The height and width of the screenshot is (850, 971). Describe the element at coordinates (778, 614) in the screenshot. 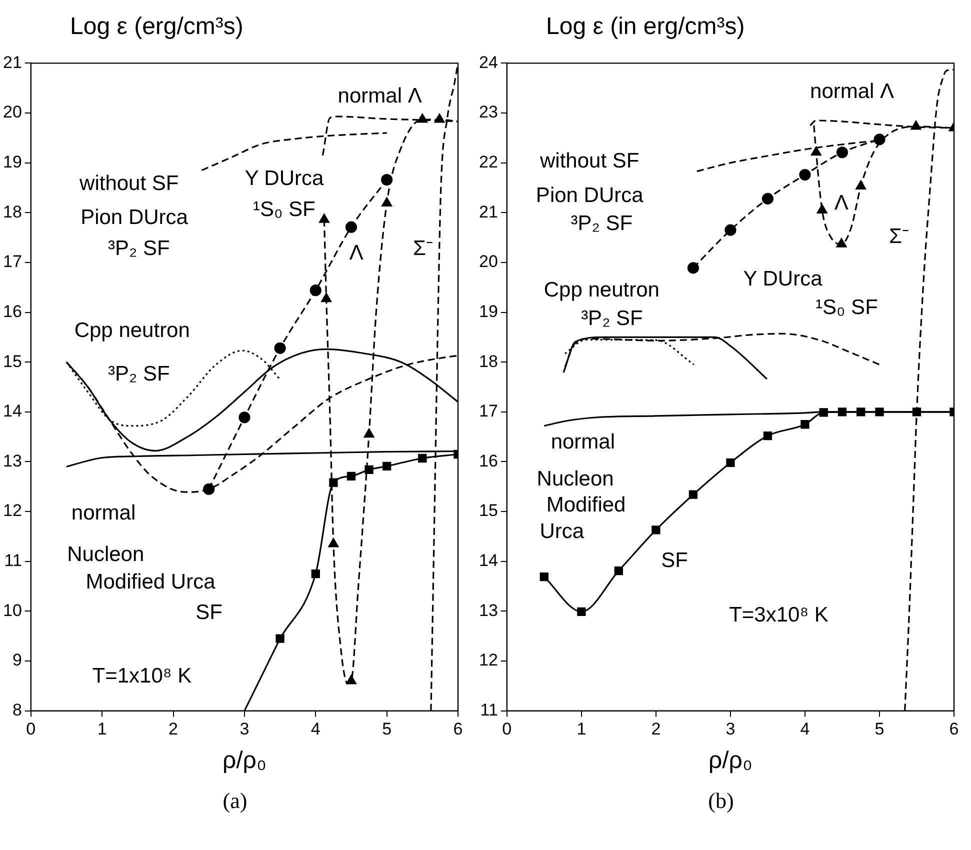

I see `annotation: T=3x10⁸ K` at that location.